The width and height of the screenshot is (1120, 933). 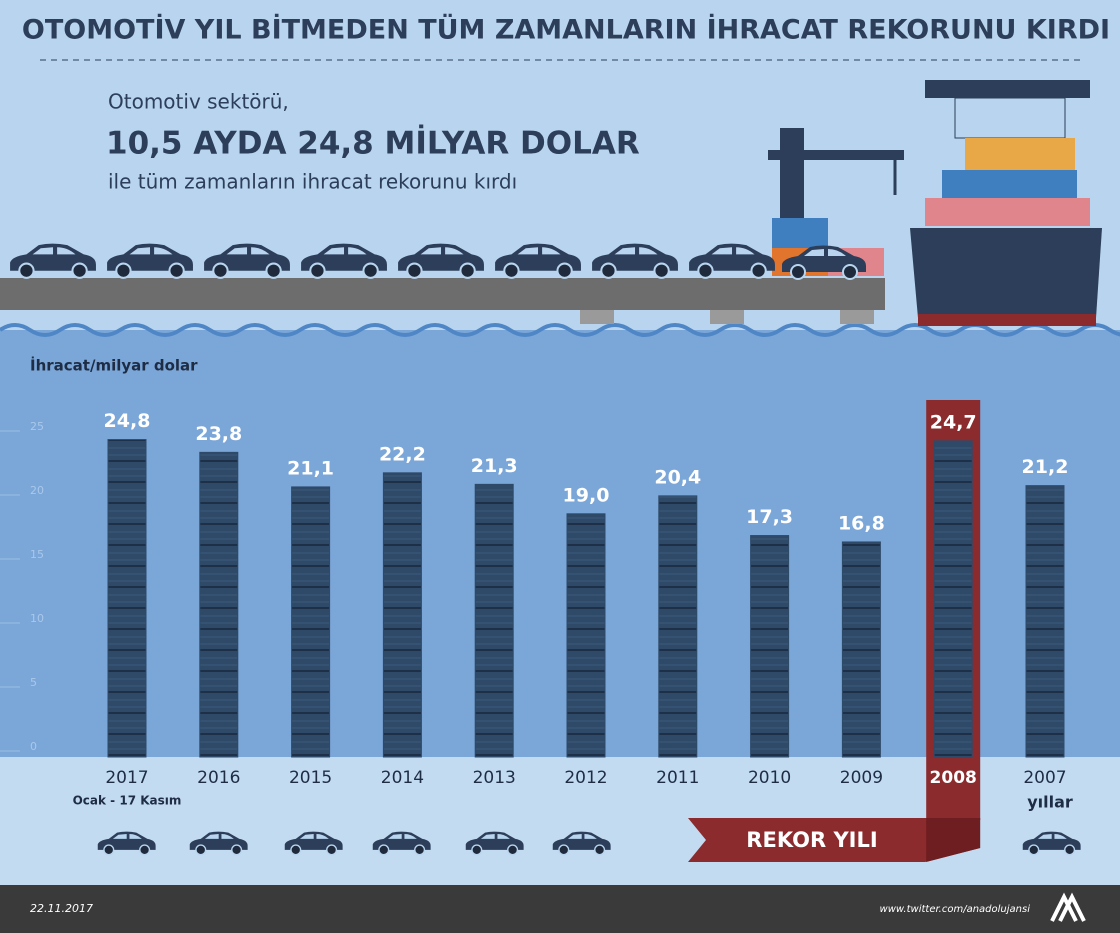 What do you see at coordinates (586, 495) in the screenshot?
I see `value-label: 19,0` at bounding box center [586, 495].